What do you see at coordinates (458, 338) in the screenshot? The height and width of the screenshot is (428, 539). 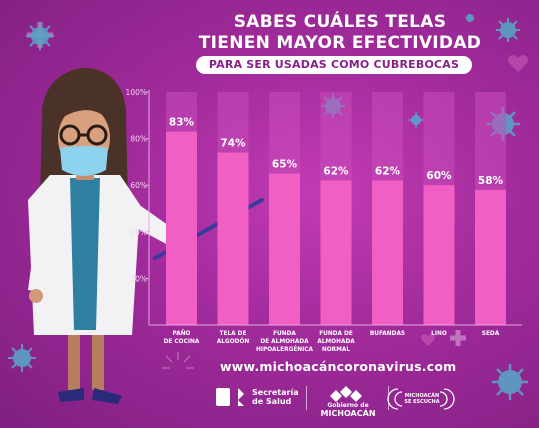 I see `plus-decor-icon` at bounding box center [458, 338].